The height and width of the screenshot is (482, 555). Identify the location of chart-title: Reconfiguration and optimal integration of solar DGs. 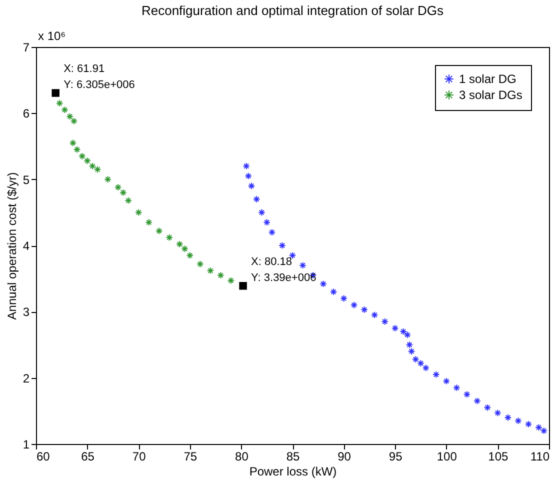
(292, 10).